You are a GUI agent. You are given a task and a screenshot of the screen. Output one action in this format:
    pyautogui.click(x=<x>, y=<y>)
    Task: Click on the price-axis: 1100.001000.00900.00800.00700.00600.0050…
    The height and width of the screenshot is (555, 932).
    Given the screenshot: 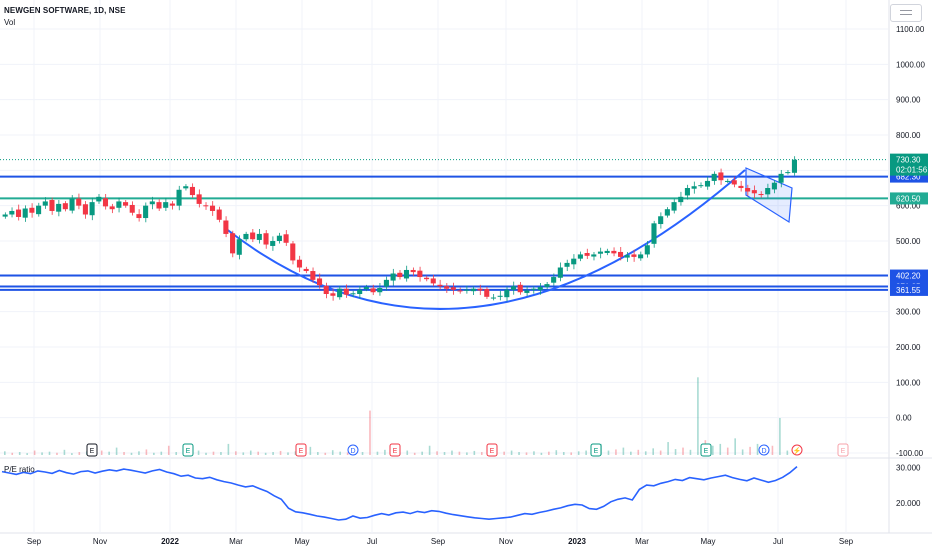 What is the action you would take?
    pyautogui.click(x=909, y=266)
    